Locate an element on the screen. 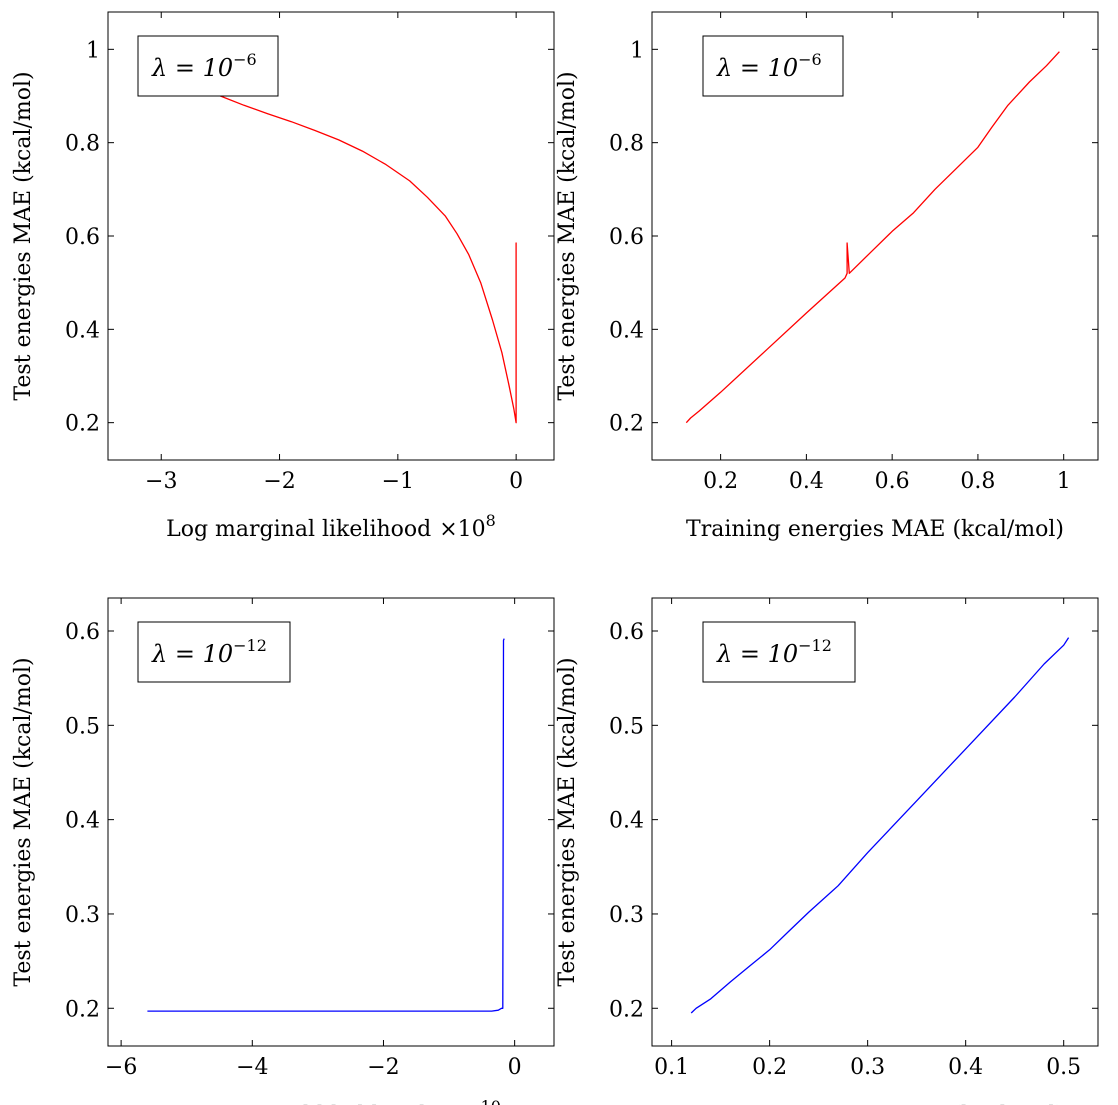 The width and height of the screenshot is (1118, 1105). x-axis-label: Log marginal likelihood ×108 is located at coordinates (331, 526).